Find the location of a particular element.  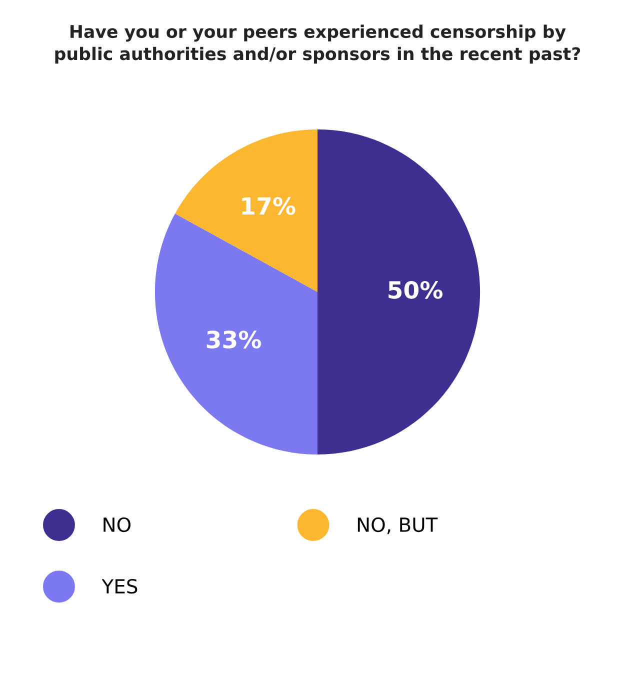

legend-label: NO, BUT is located at coordinates (398, 525).